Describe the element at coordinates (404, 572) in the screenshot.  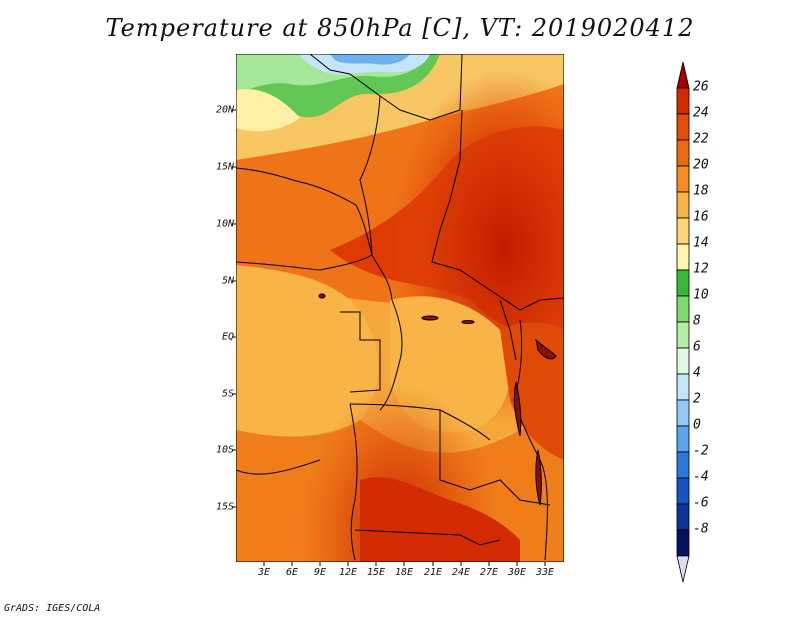
I see `lon-label-18e: 18E` at that location.